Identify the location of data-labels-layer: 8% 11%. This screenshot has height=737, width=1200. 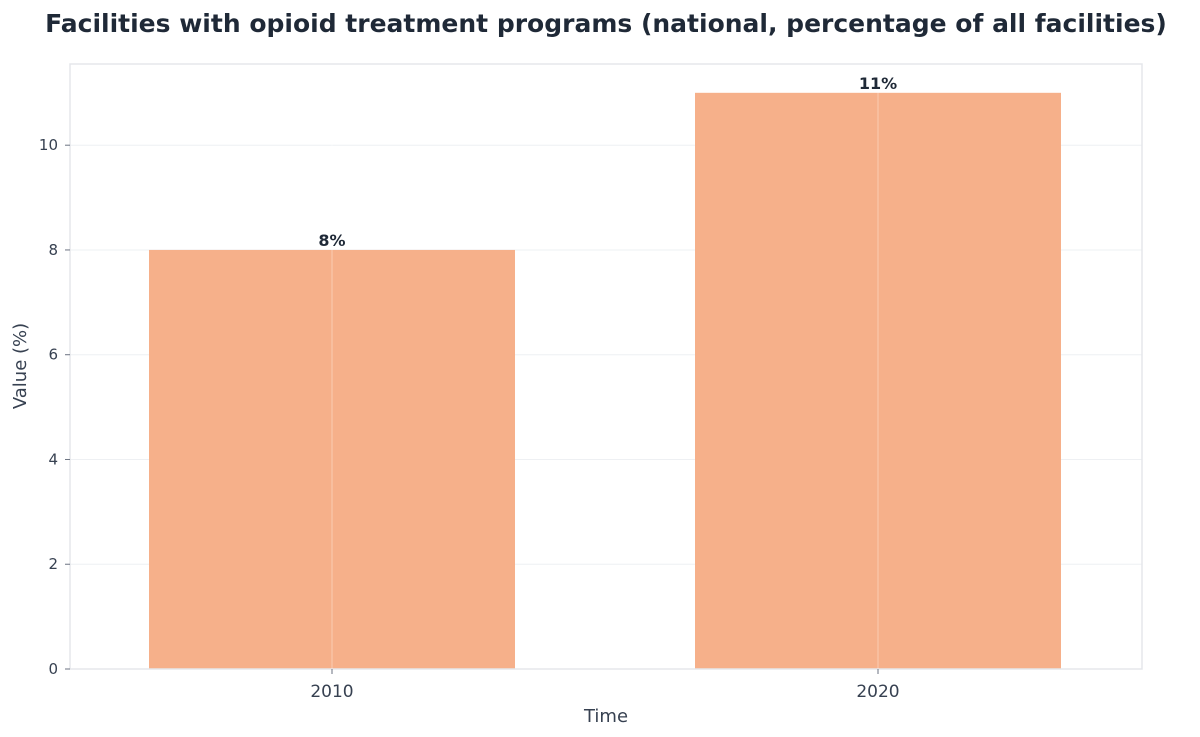
(607, 162).